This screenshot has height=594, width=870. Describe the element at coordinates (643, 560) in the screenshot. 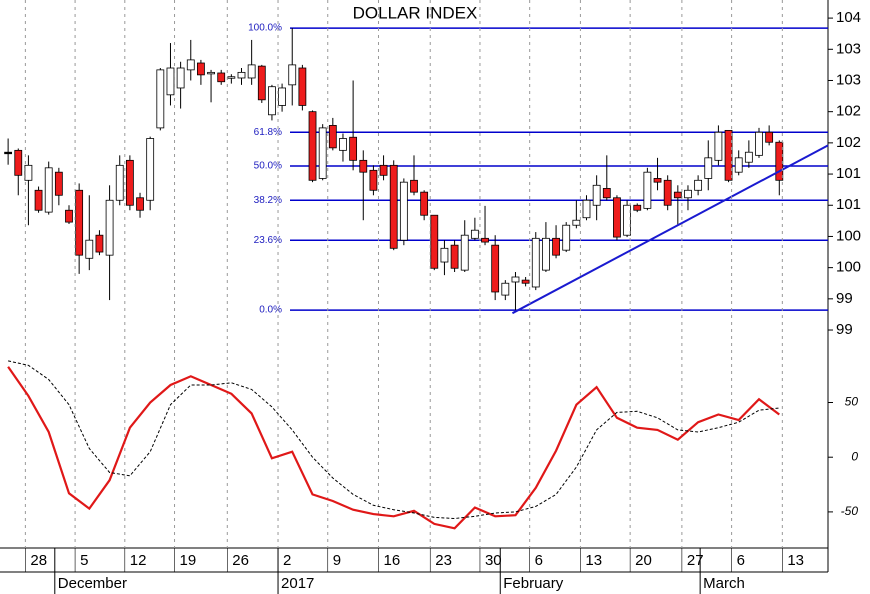

I see `x-tick-label: 20` at that location.